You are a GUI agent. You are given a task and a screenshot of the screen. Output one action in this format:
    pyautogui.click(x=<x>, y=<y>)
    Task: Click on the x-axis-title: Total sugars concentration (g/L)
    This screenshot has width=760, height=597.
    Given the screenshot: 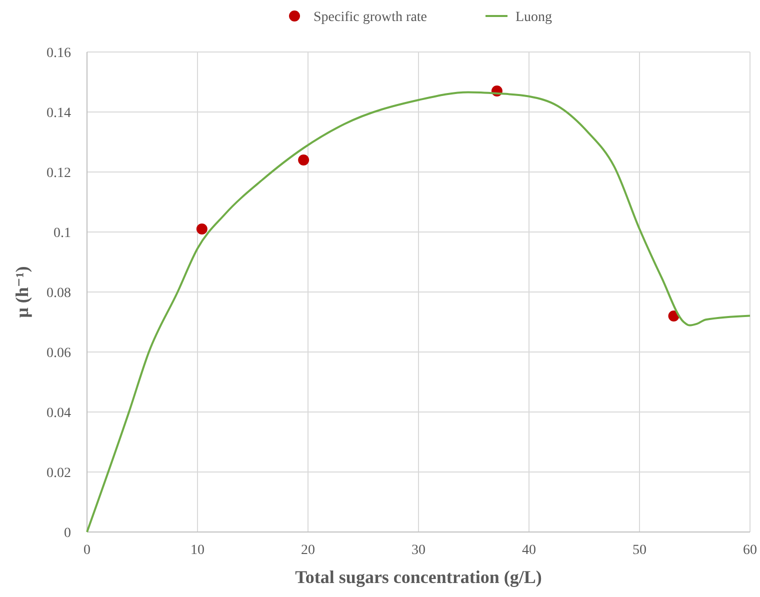 What is the action you would take?
    pyautogui.click(x=418, y=577)
    